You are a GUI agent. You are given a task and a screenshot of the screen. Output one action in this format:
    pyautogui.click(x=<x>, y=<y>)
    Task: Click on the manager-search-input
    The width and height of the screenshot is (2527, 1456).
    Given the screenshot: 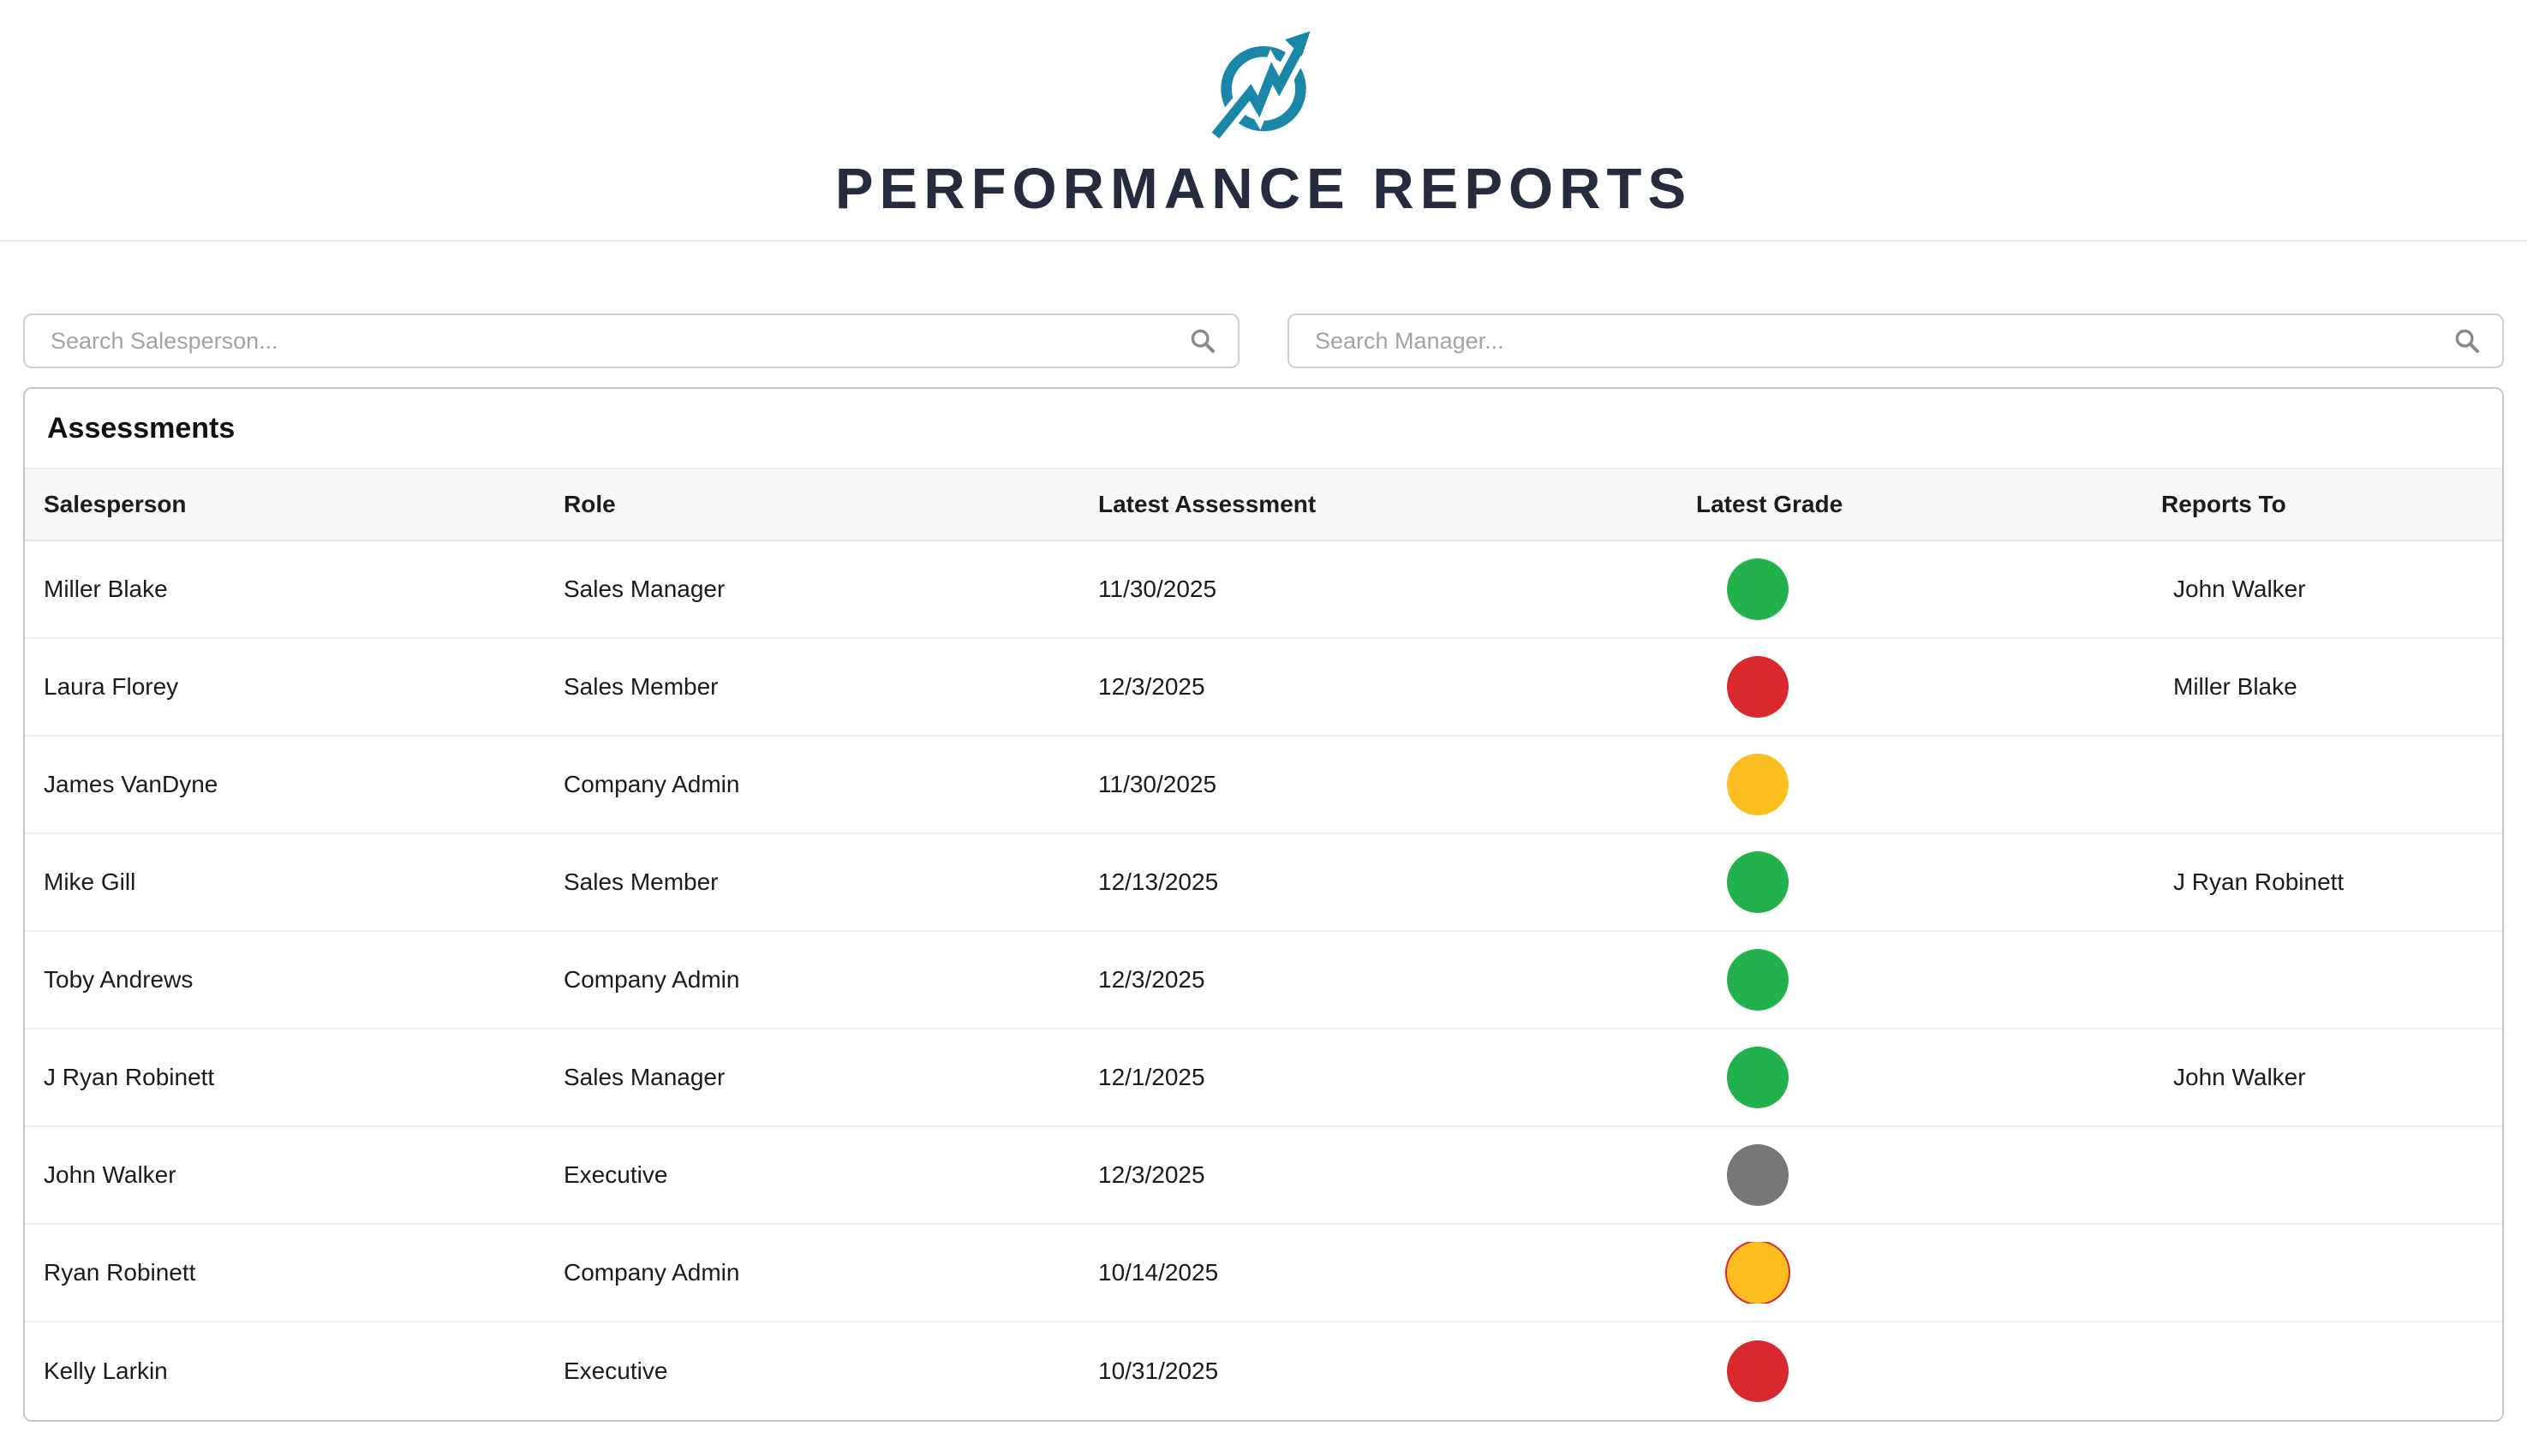 What is the action you would take?
    pyautogui.click(x=1895, y=341)
    